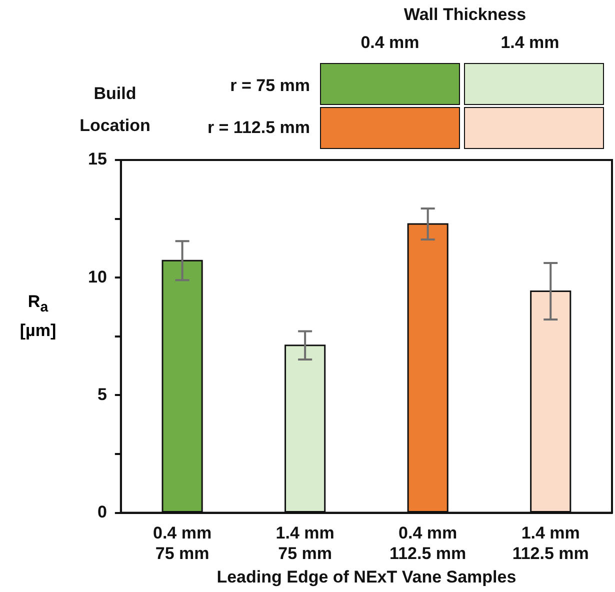 Image resolution: width=615 pixels, height=592 pixels. I want to click on x-tick-label: 0.4 mm 75 mm, so click(182, 544).